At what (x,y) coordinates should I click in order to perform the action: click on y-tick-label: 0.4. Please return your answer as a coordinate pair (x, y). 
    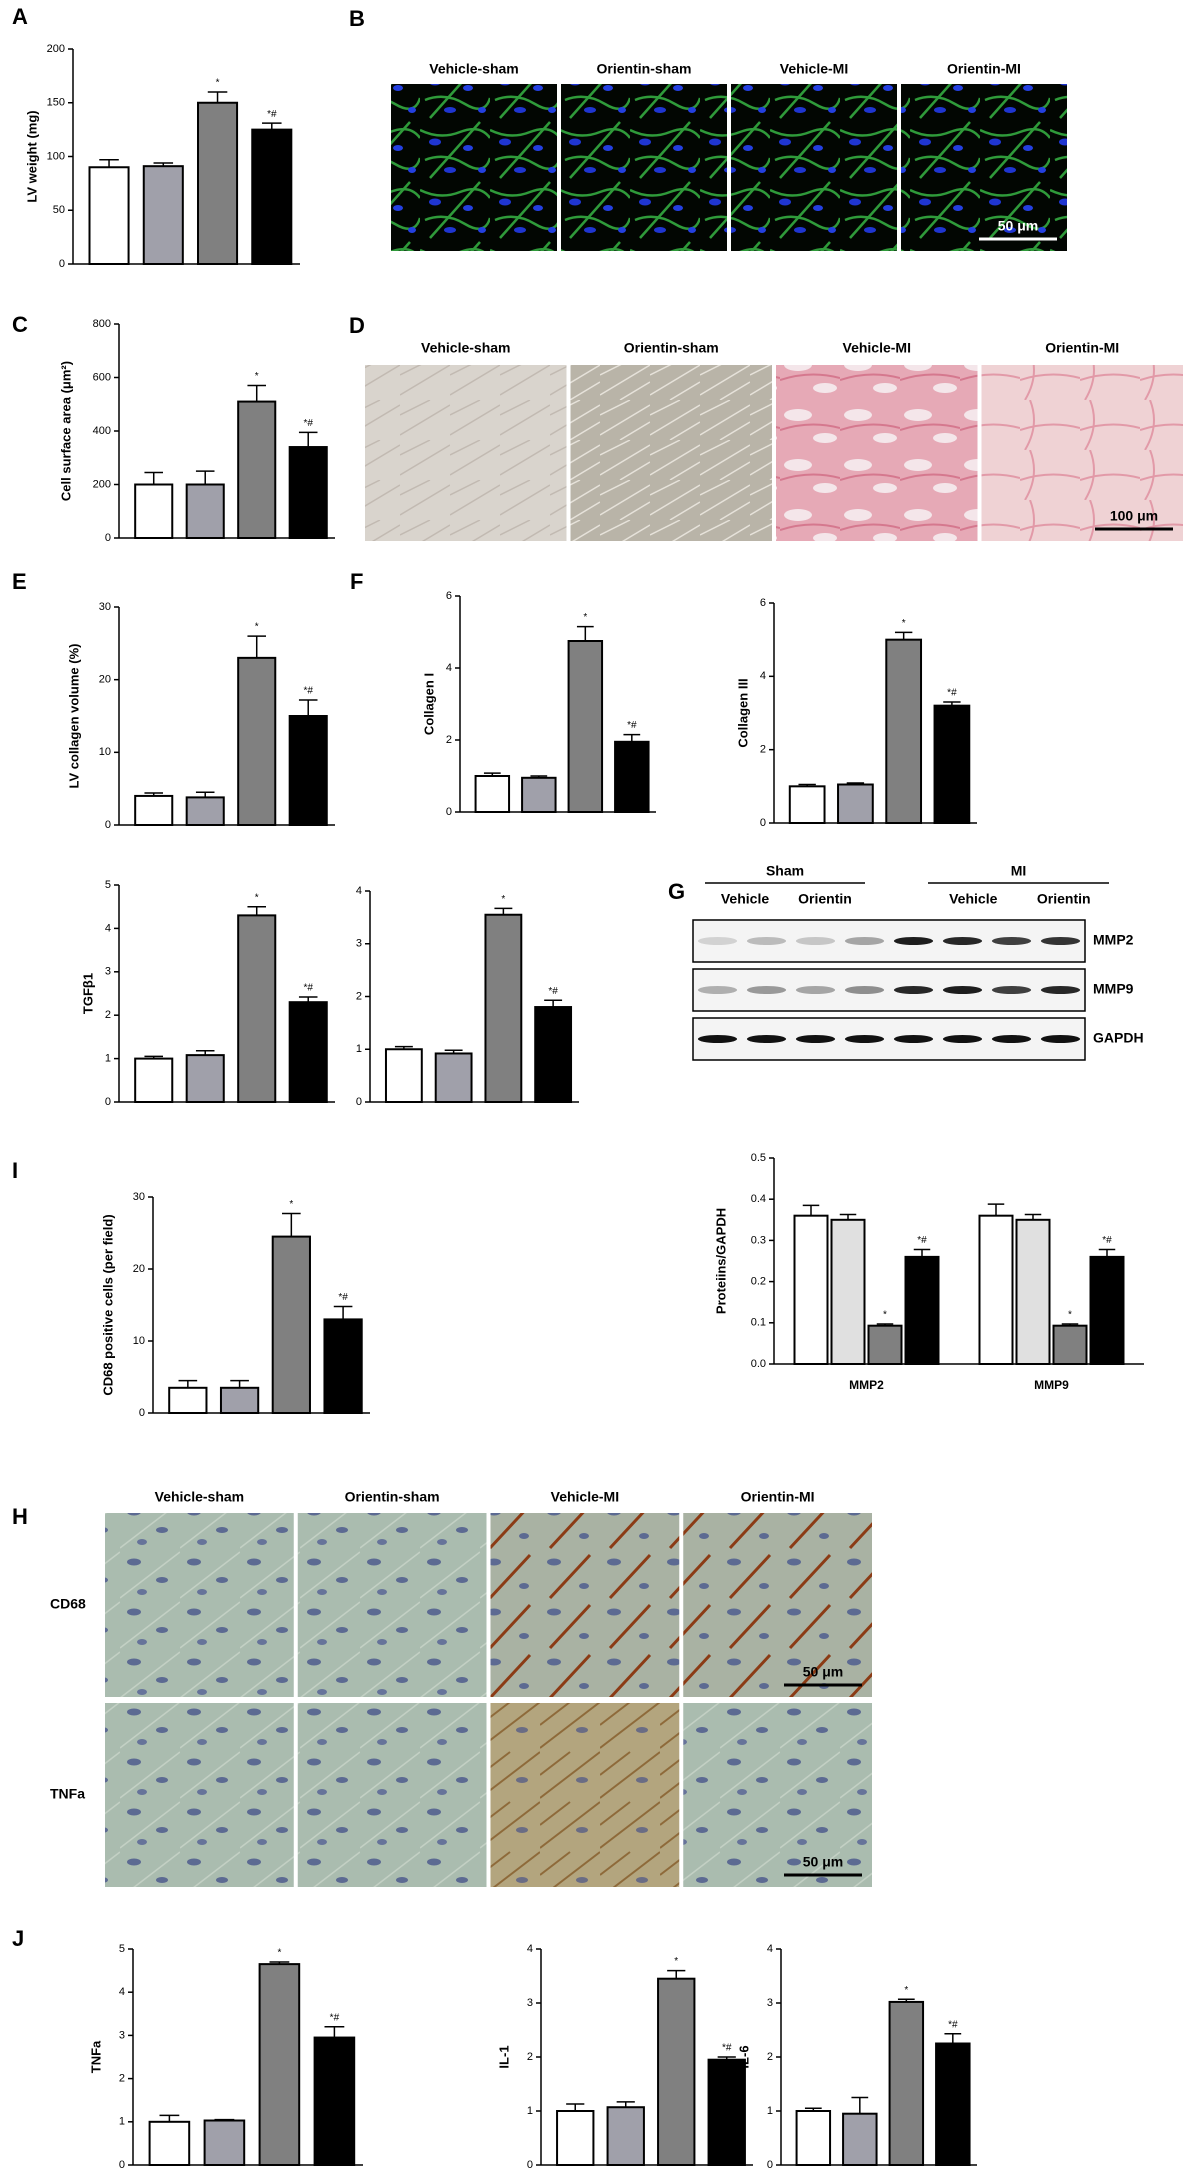
    Looking at the image, I should click on (758, 1199).